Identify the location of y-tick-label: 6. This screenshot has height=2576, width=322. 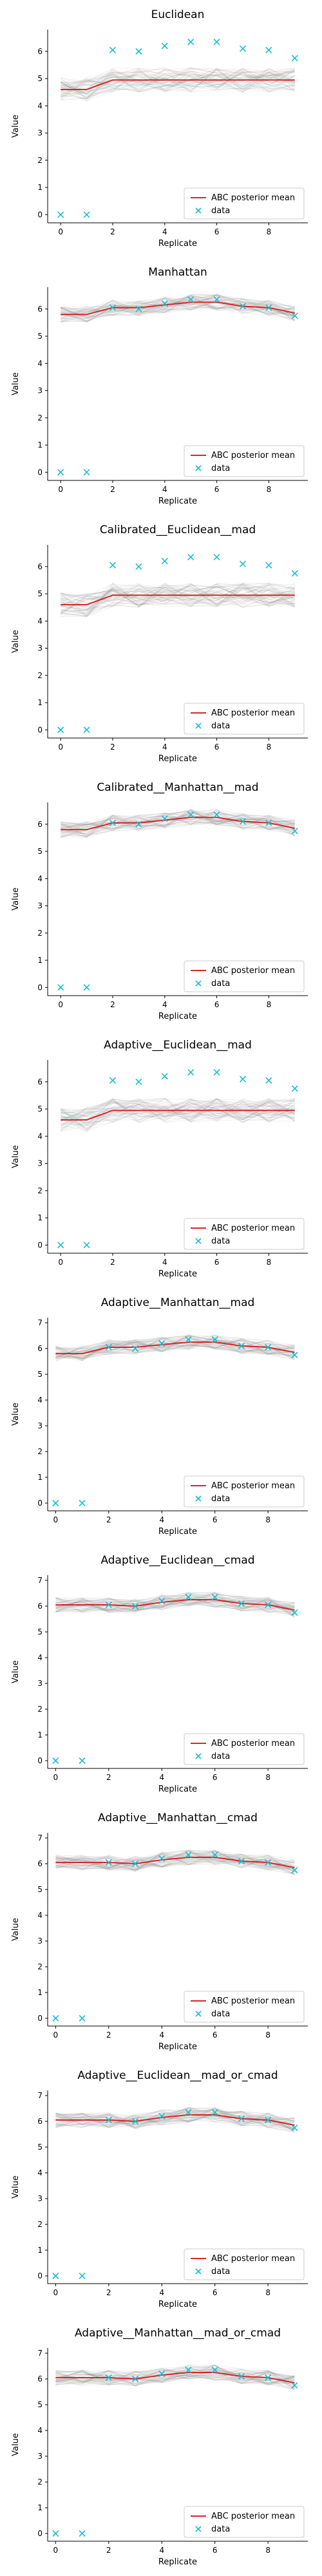
(40, 566).